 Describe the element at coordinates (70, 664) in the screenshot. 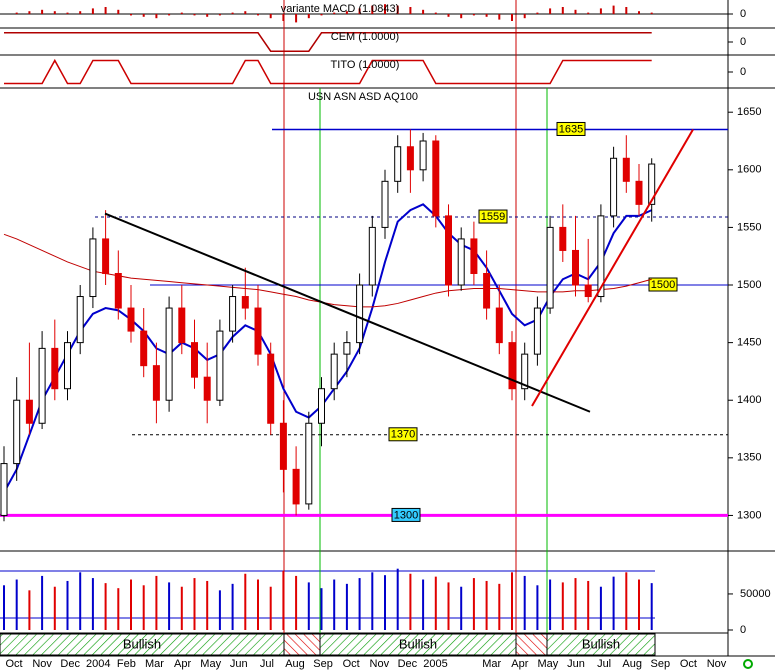

I see `x-tick-label: Dec` at that location.